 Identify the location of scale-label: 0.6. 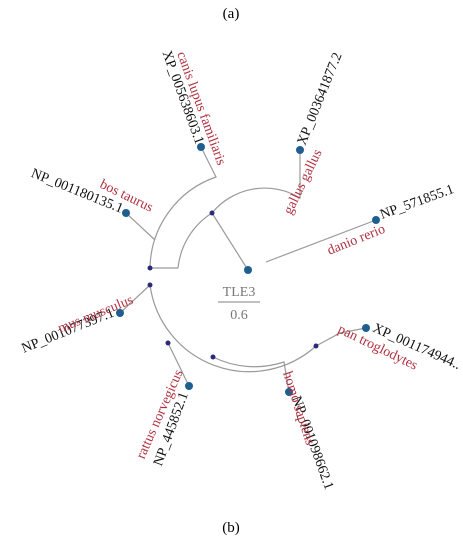
(239, 315).